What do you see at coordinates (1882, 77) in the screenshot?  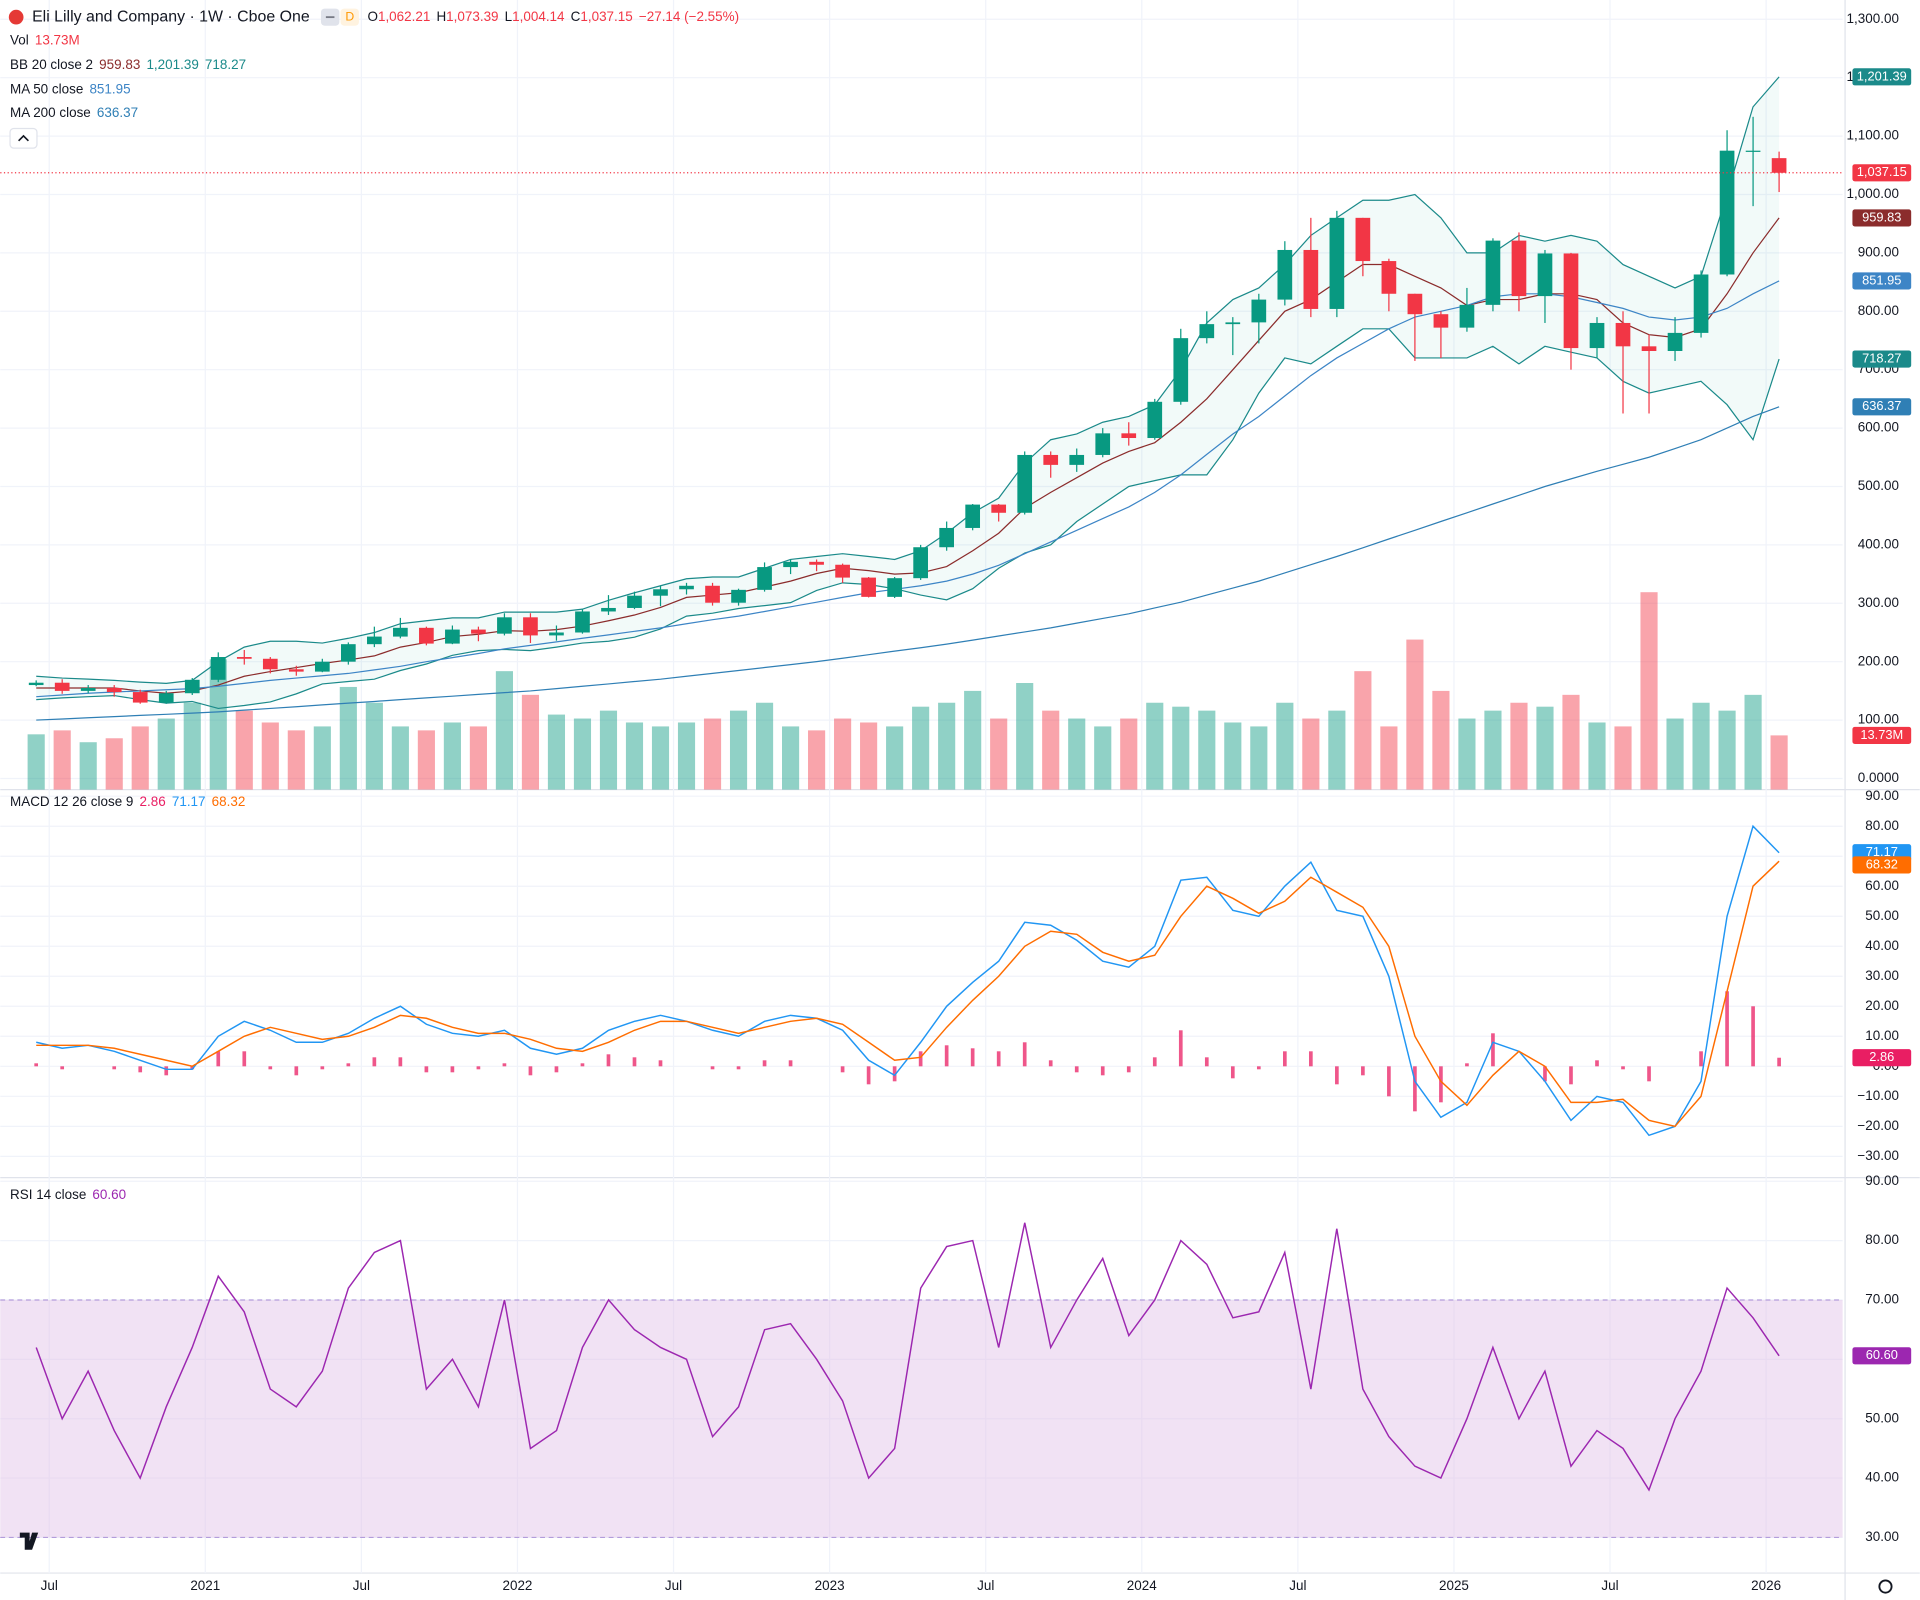 I see `bb-upper-tag-bg` at bounding box center [1882, 77].